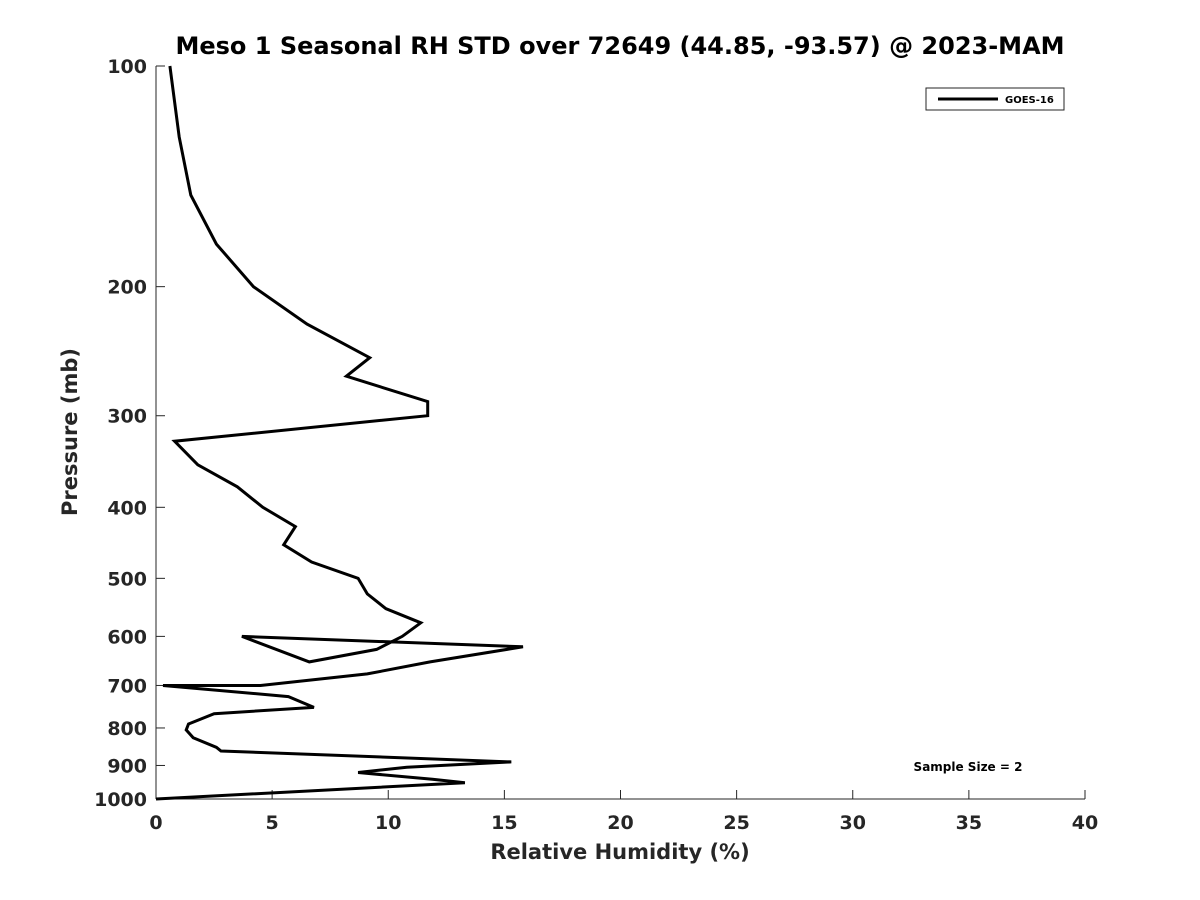  Describe the element at coordinates (155, 823) in the screenshot. I see `x-tick-label: 0` at that location.